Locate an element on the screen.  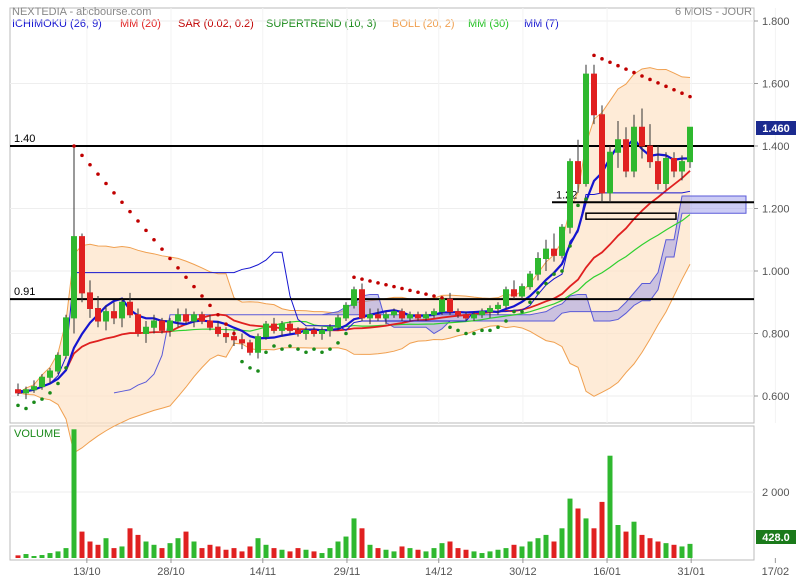
last-volume-tag: 428.0 is located at coordinates (776, 537).